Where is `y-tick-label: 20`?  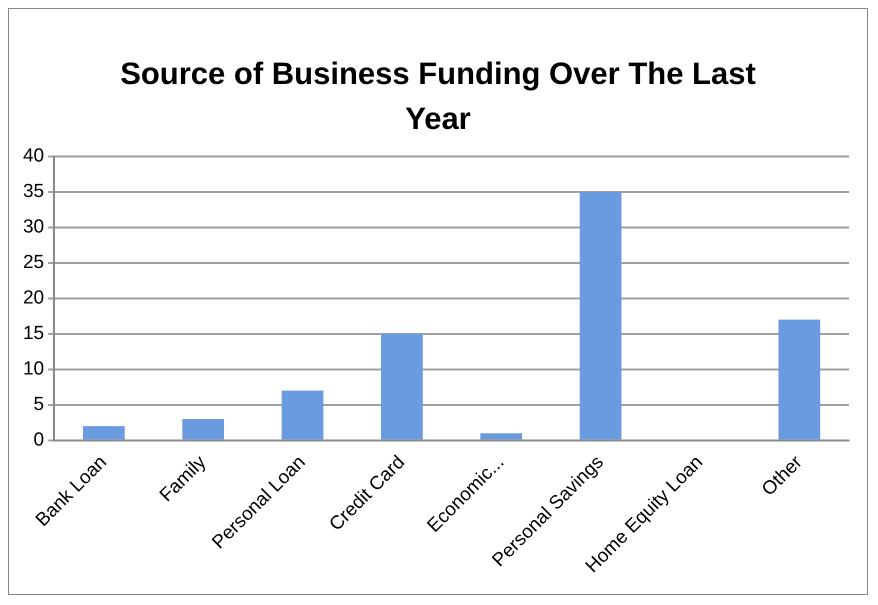
y-tick-label: 20 is located at coordinates (33, 298).